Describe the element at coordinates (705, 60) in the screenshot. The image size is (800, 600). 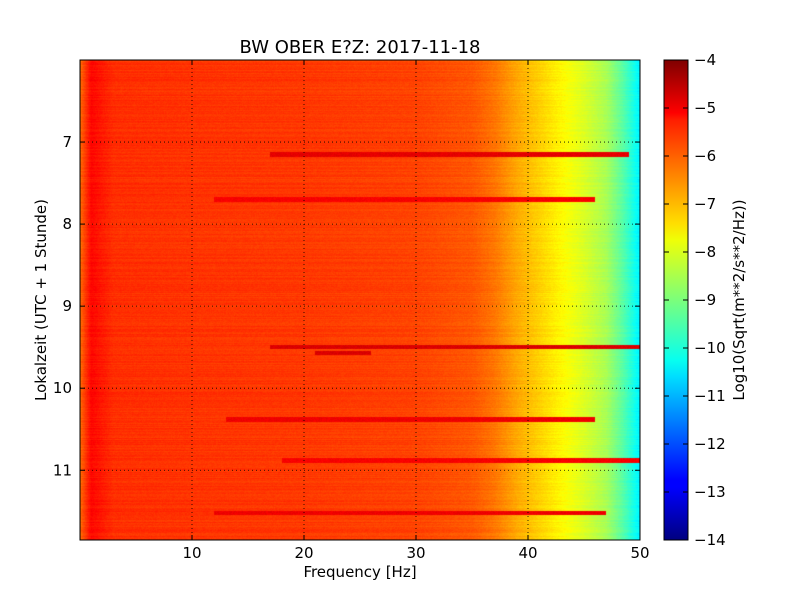
I see `colorbar-tick-label: −4` at that location.